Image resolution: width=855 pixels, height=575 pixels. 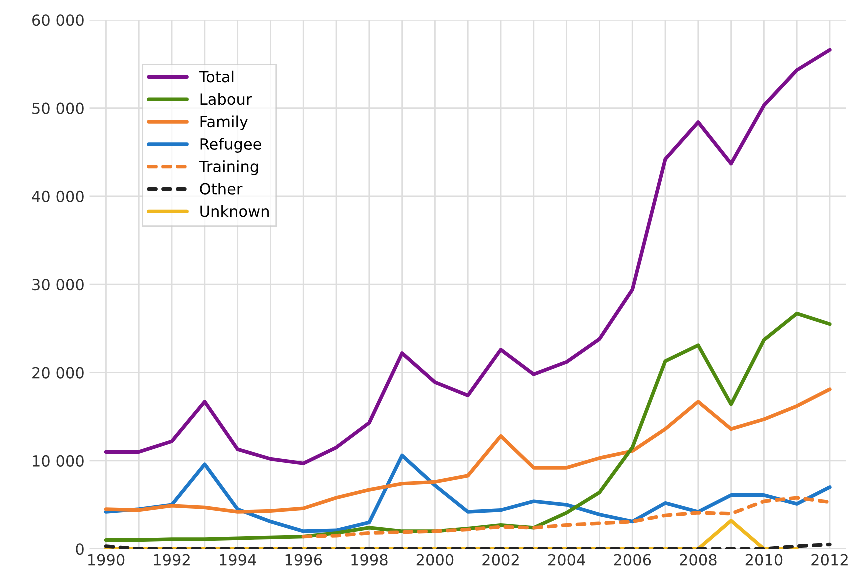 I want to click on legend-label: Refugee, so click(x=231, y=145).